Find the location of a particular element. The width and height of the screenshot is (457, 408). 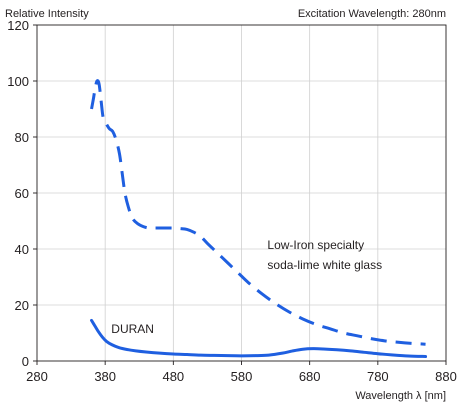

series-label-0-line-0: Low-Iron specialty is located at coordinates (315, 245).